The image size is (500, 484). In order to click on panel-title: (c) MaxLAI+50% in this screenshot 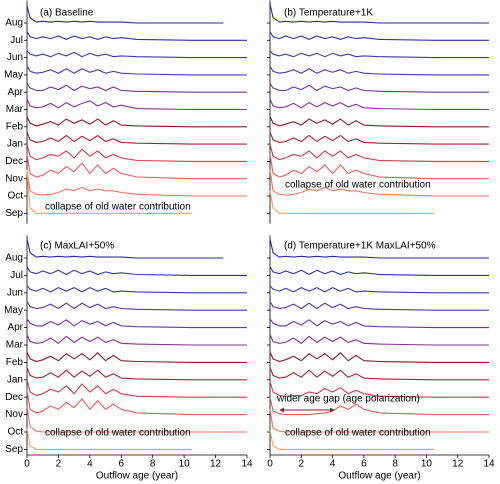, I will do `click(77, 246)`.